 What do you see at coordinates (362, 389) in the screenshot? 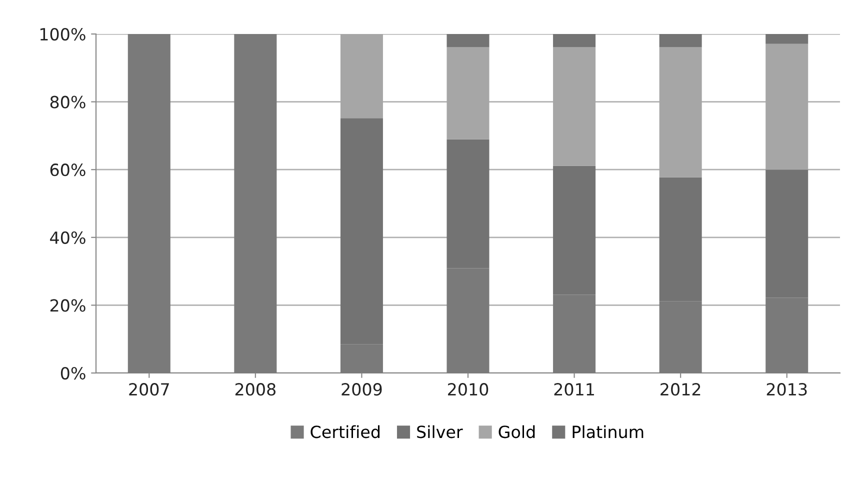
I see `x-tick-label: 2009` at bounding box center [362, 389].